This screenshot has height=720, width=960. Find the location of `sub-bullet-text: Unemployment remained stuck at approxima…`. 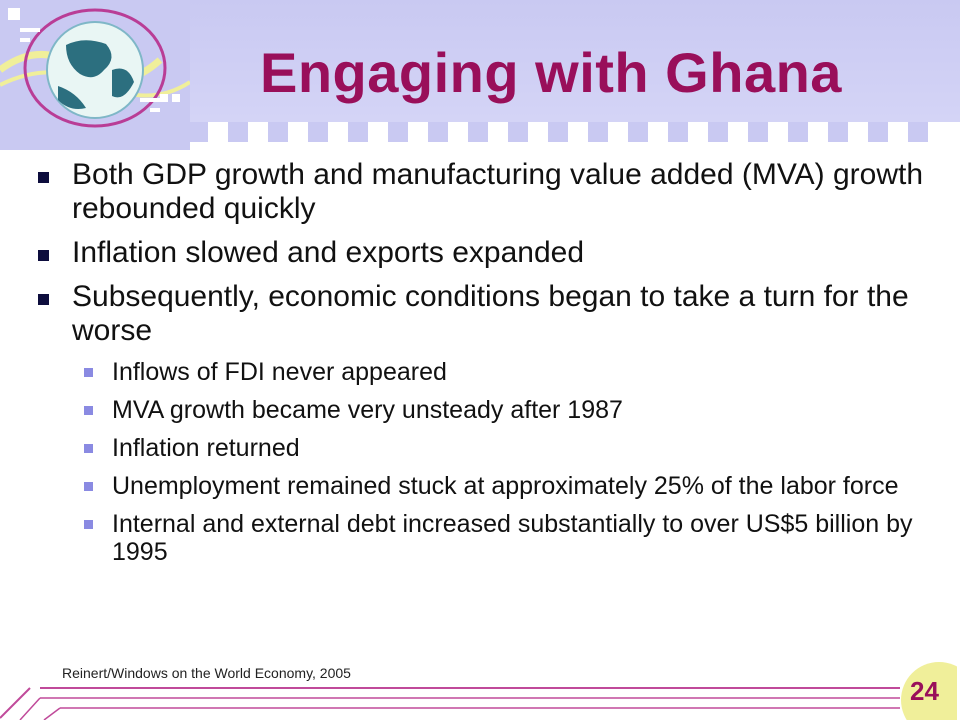

sub-bullet-text: Unemployment remained stuck at approxima… is located at coordinates (505, 486).